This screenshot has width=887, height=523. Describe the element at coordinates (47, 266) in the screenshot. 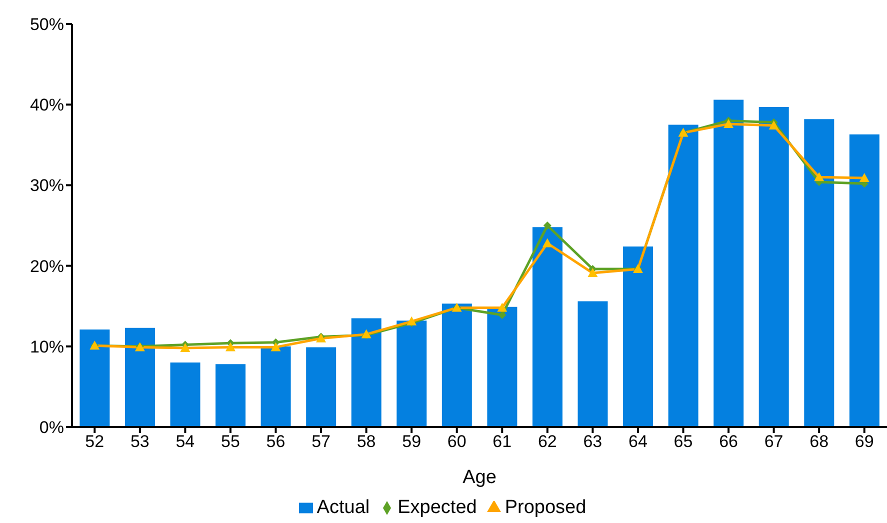

I see `y-tick-label: 20%` at that location.